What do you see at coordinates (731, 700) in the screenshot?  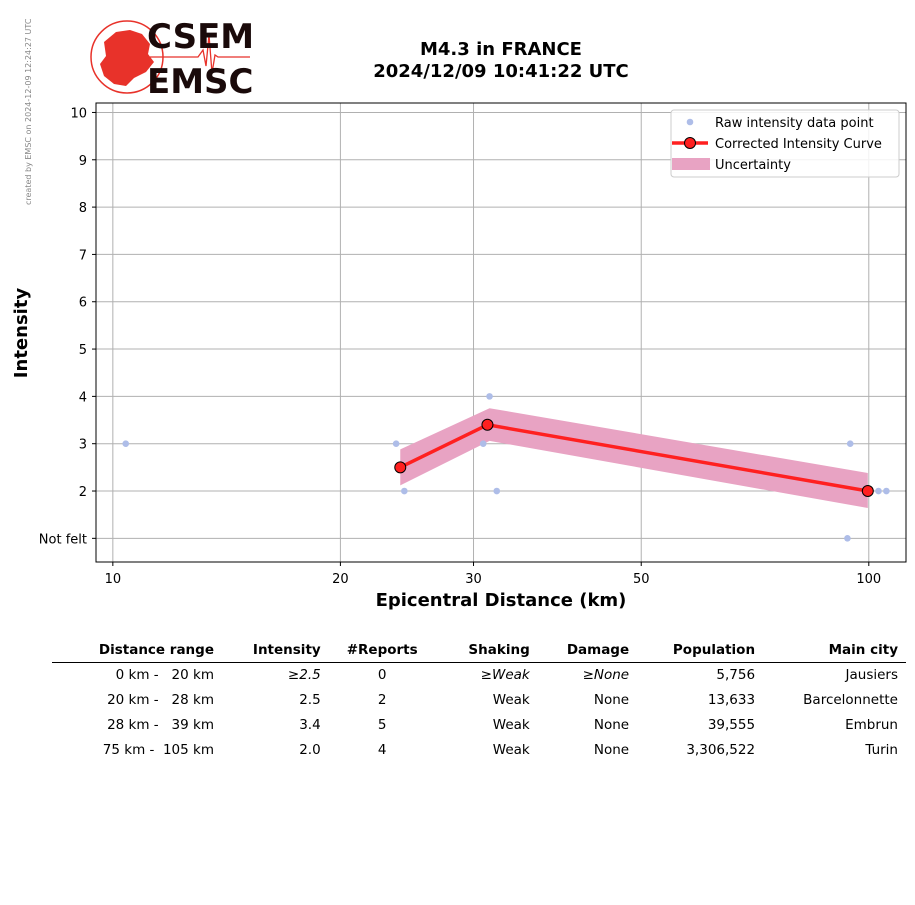 I see `cell-population: 13,633` at bounding box center [731, 700].